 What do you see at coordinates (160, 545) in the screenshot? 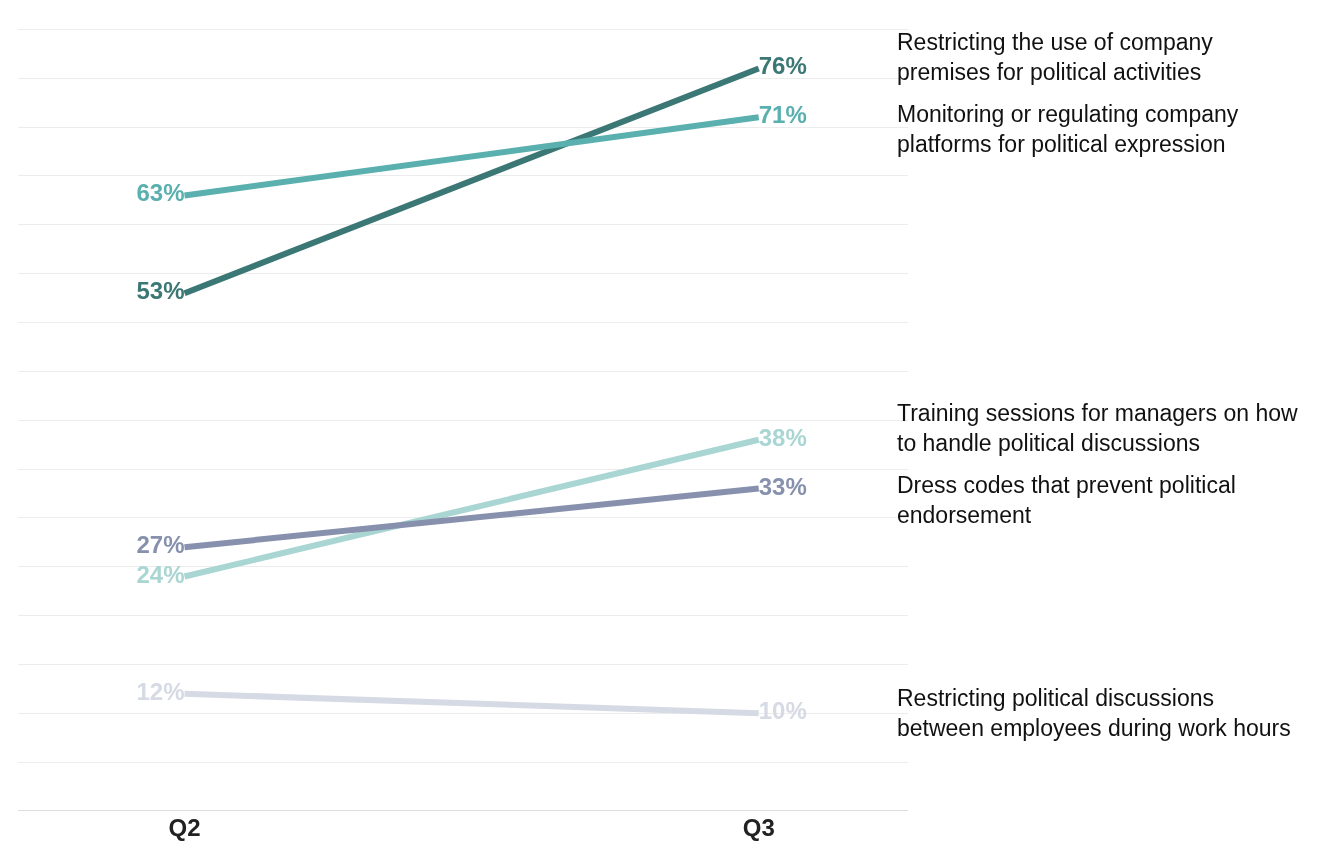
I see `data-label: 27%` at bounding box center [160, 545].